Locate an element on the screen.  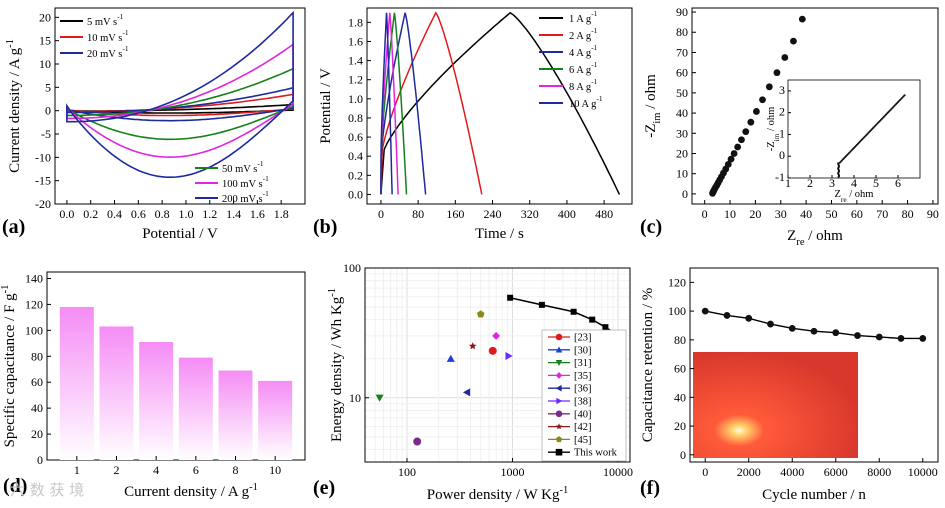
gcd-ytick-label: 1.2 is located at coordinates (355, 80).